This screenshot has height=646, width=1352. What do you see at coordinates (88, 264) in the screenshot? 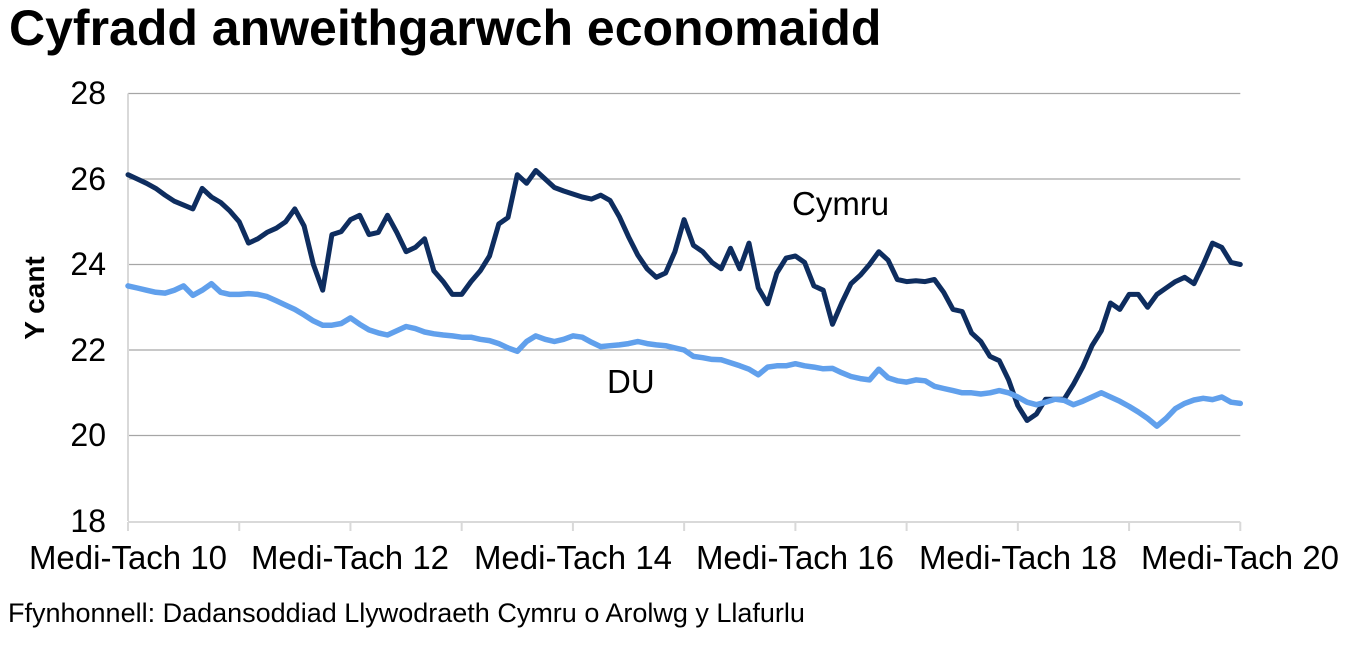
I see `y-tick-label-24: 24` at bounding box center [88, 264].